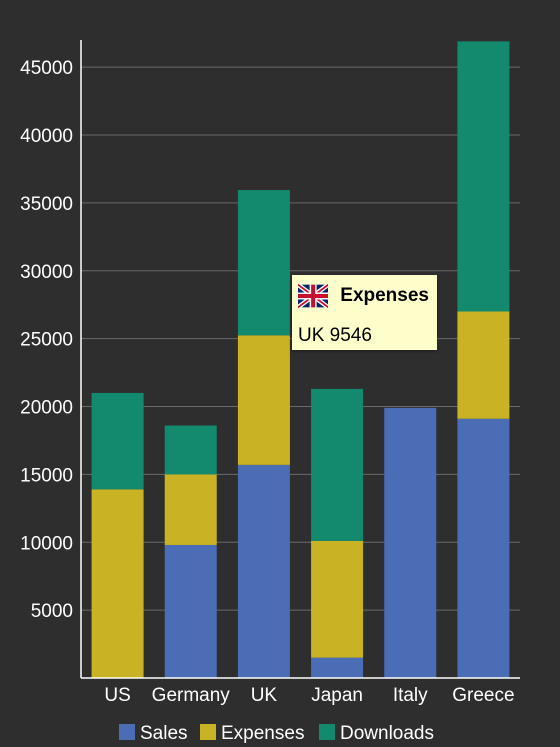 The width and height of the screenshot is (560, 747). I want to click on bar-expenses-japan, so click(337, 599).